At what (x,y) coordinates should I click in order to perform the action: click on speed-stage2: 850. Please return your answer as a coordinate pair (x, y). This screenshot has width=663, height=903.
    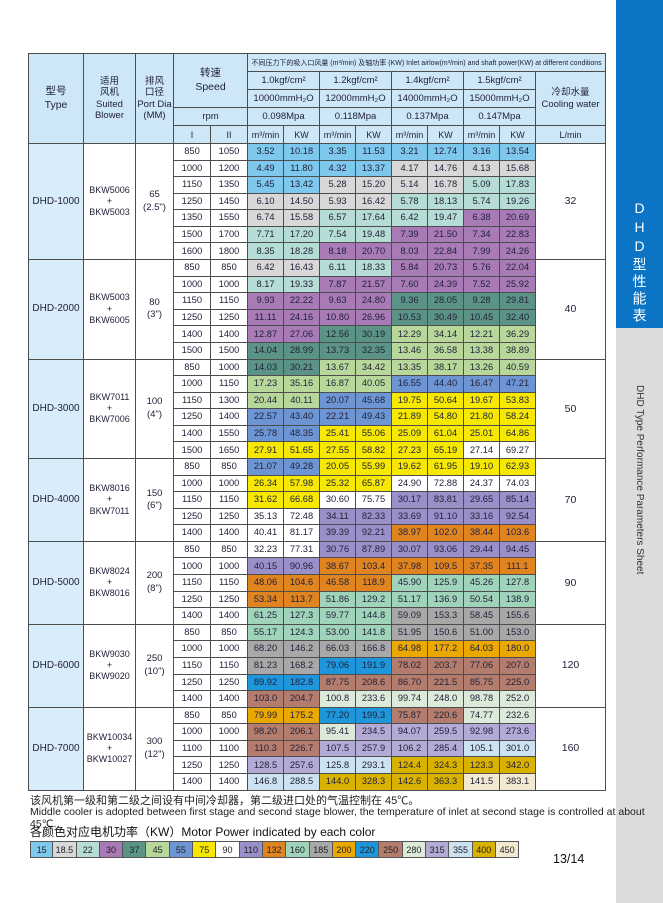
    Looking at the image, I should click on (229, 715).